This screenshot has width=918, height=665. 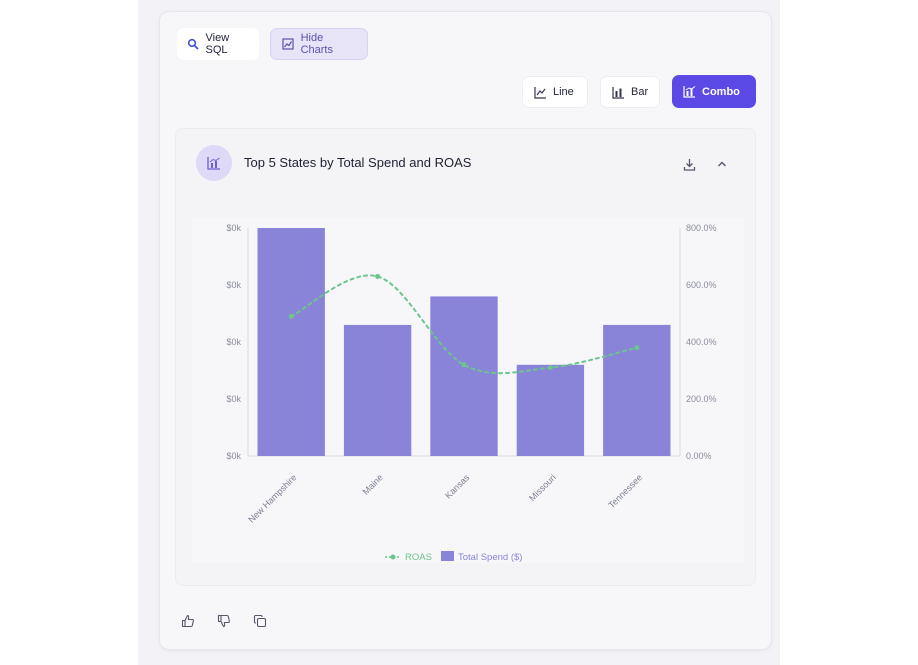 I want to click on hide-charts-button: Hide Charts, so click(x=319, y=44).